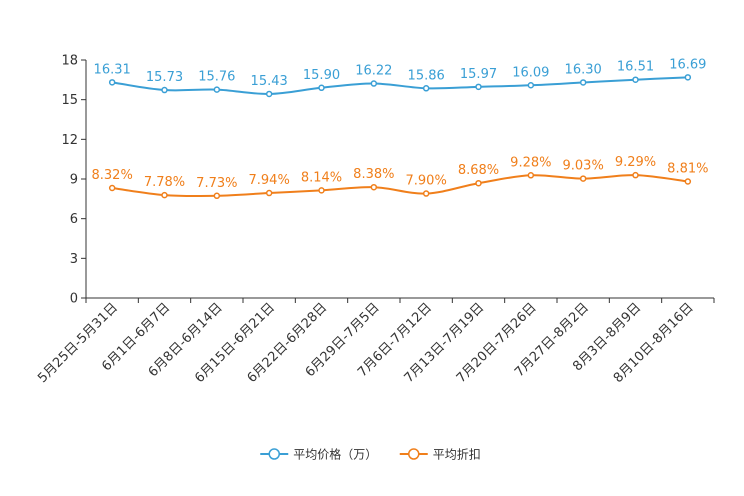 This screenshot has width=744, height=496. What do you see at coordinates (164, 77) in the screenshot?
I see `data-label: 15.73` at bounding box center [164, 77].